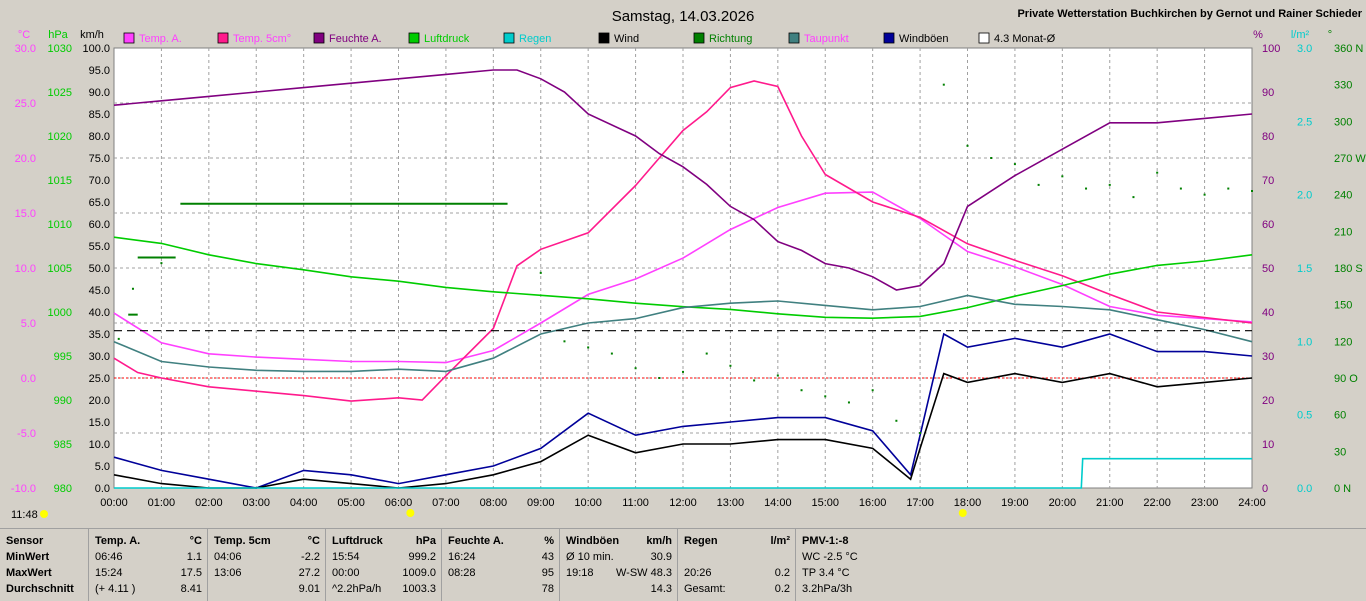 The height and width of the screenshot is (601, 1366). I want to click on stats-column: Feuchte A. 16:24 08:28% 43 95 78, so click(500, 565).